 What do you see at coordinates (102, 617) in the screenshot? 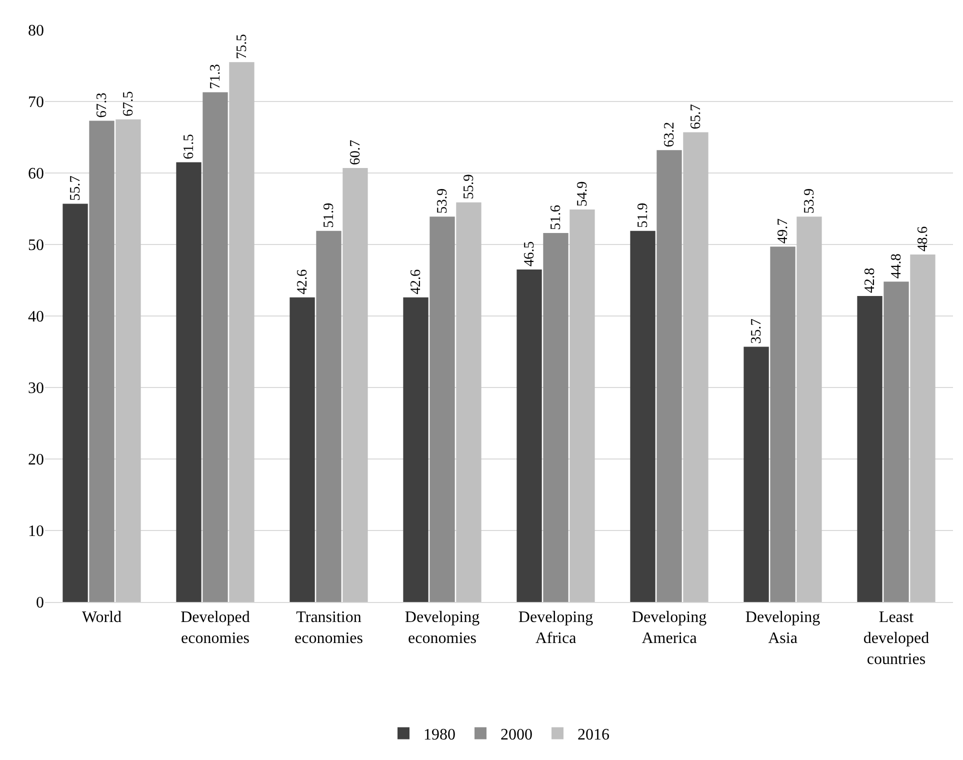
I see `x-tick-label: World` at bounding box center [102, 617].